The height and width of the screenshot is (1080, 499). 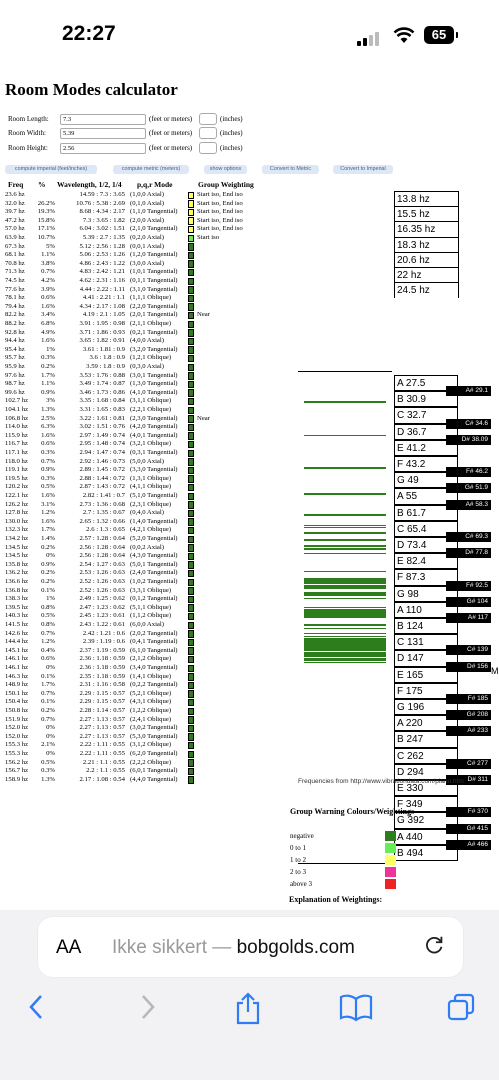 I want to click on row-frequency: 92.8 hz, so click(x=15, y=332).